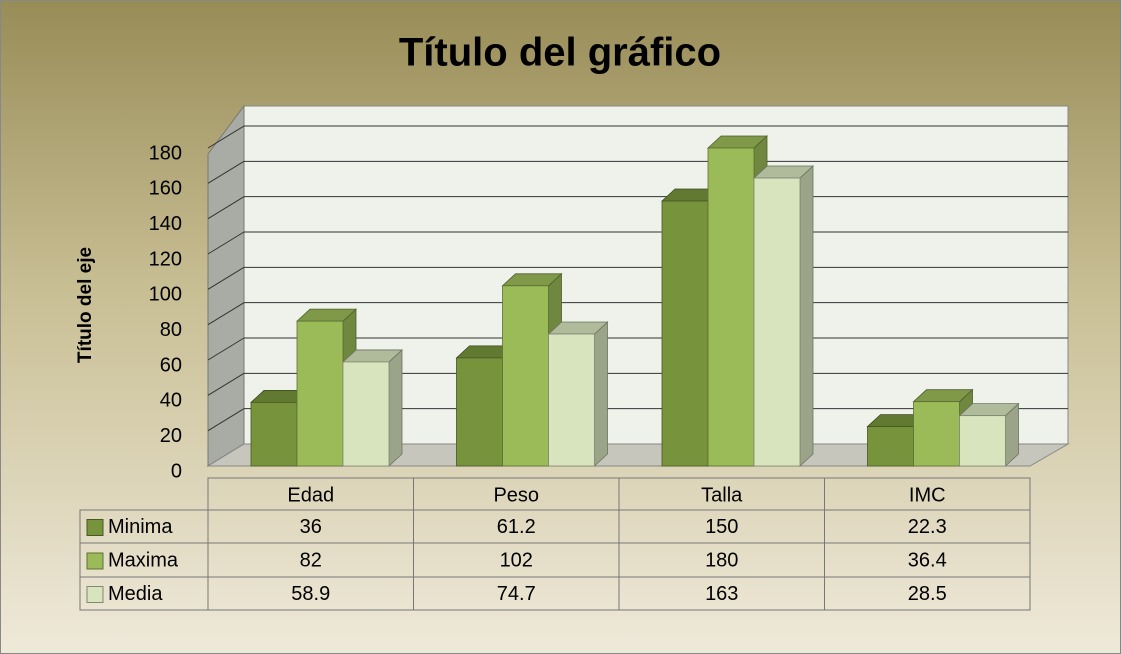 The height and width of the screenshot is (654, 1121). I want to click on y-tick-label: 20, so click(171, 436).